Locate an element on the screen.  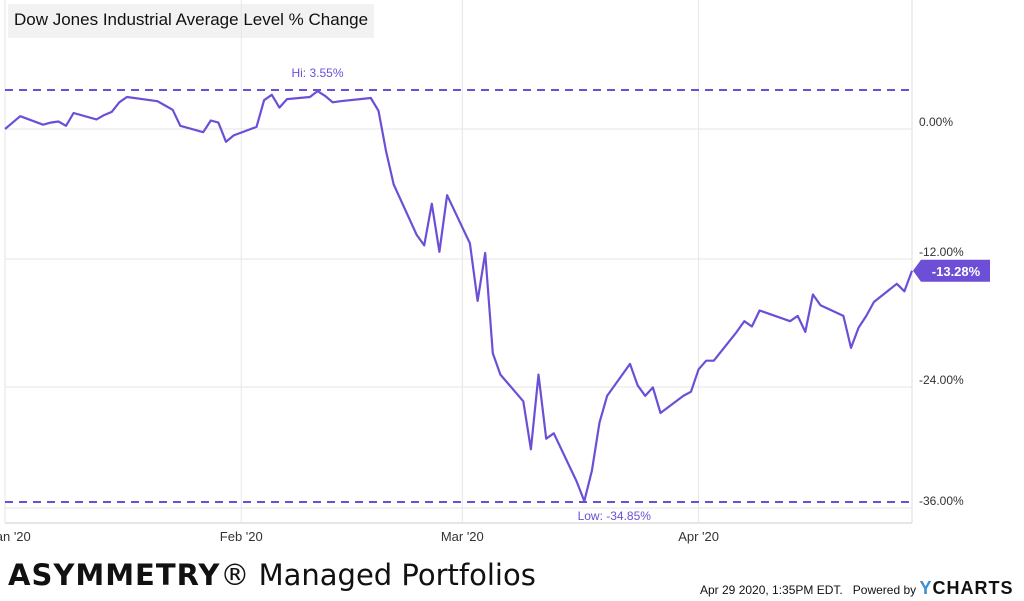
powered-by: Powered by is located at coordinates (884, 590).